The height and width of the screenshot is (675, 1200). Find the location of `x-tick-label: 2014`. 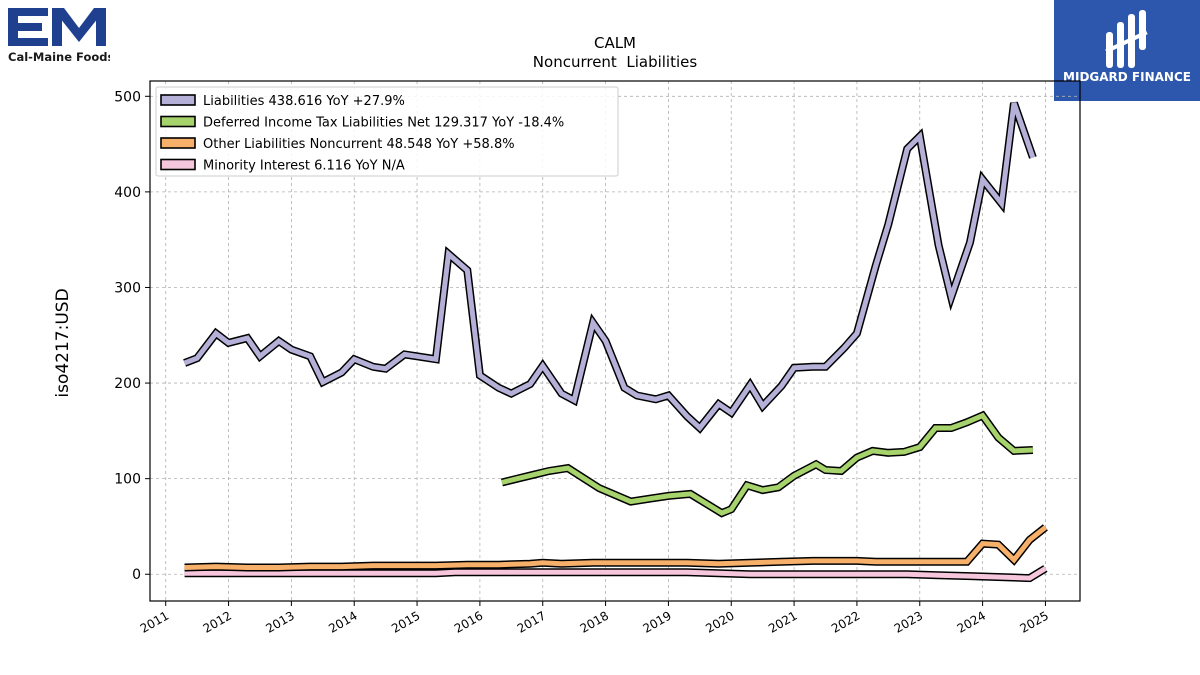

x-tick-label: 2014 is located at coordinates (342, 621).